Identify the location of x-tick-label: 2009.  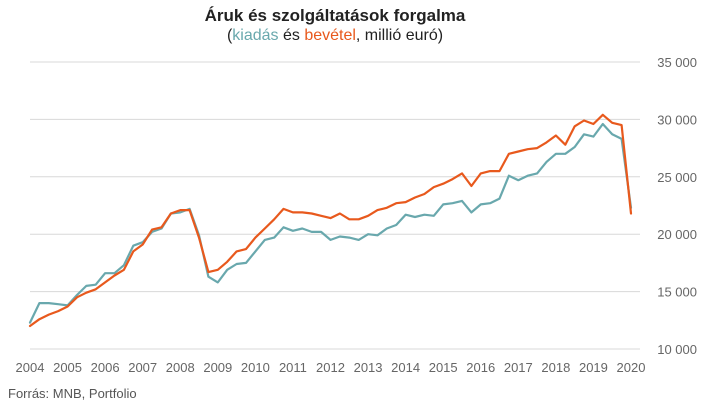
(217, 367).